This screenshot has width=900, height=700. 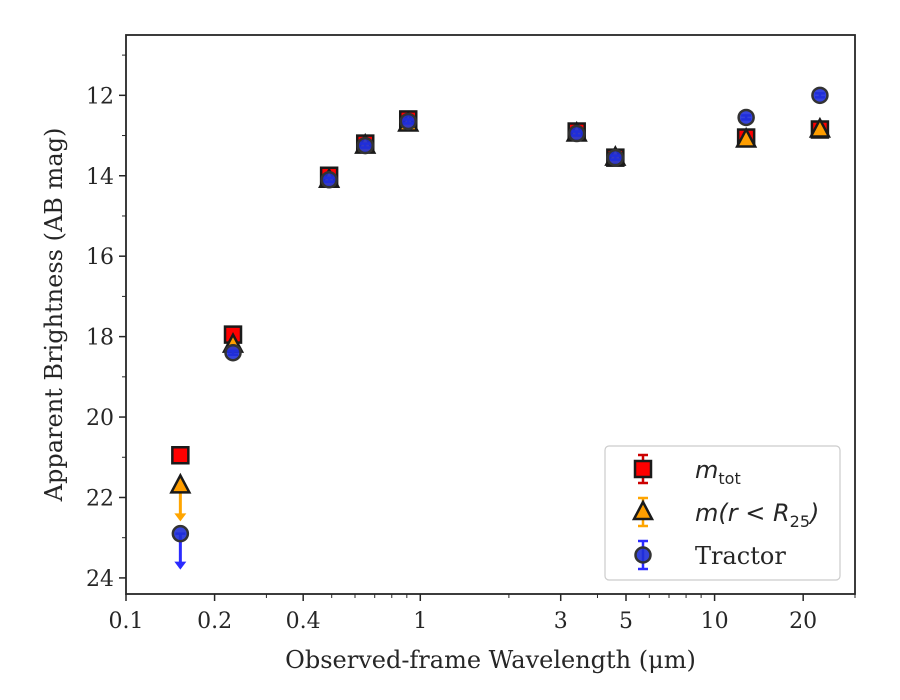 I want to click on legend-marker-square, so click(x=643, y=469).